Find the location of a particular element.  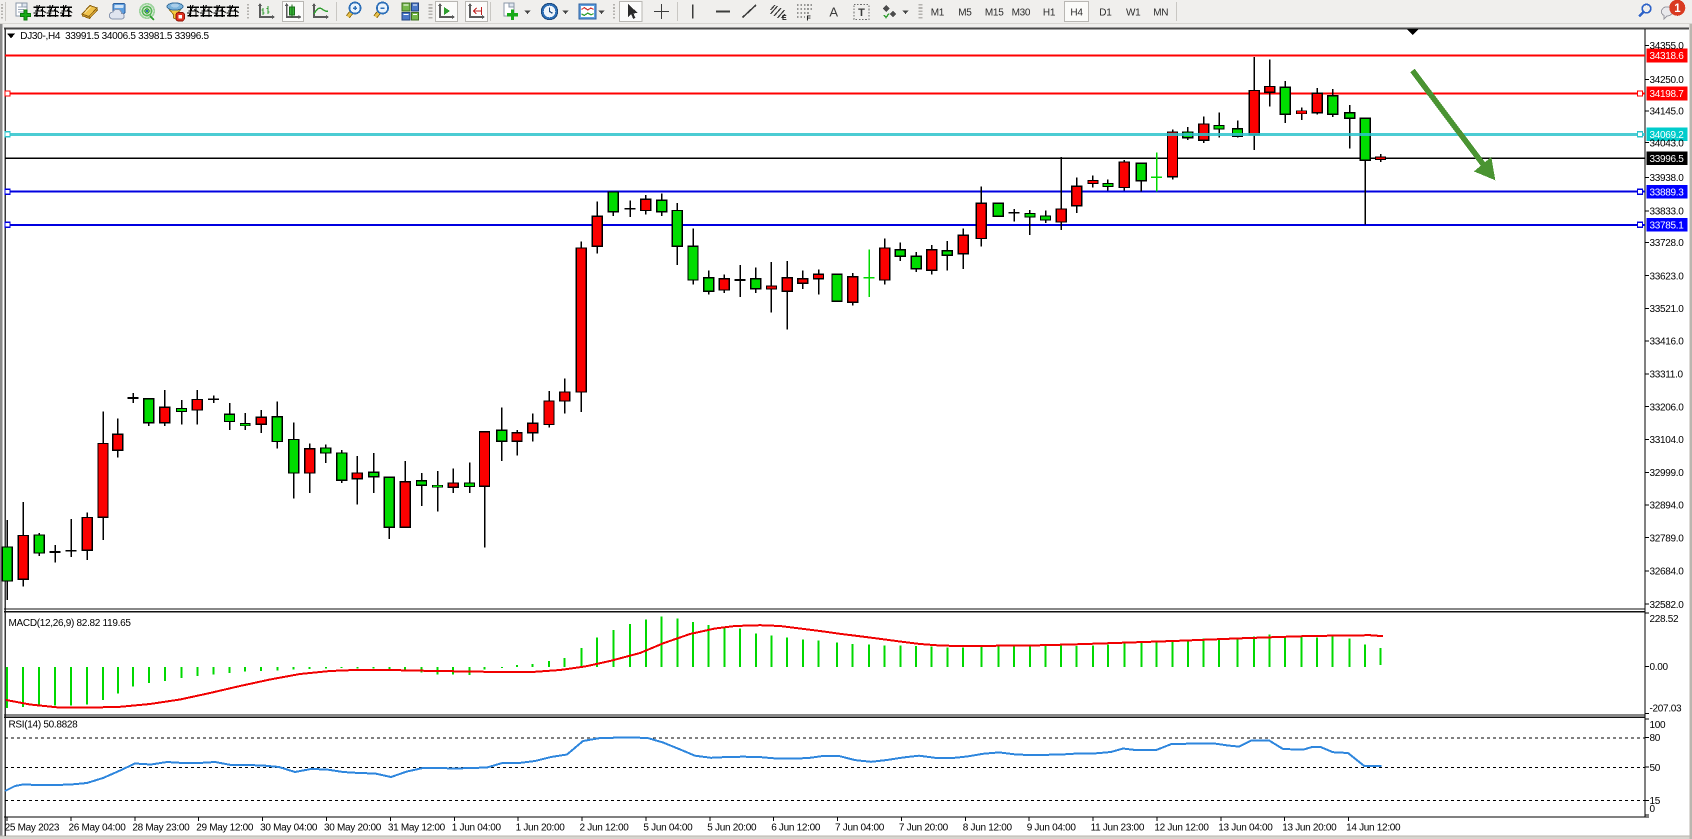

svg-text: 34250.0 is located at coordinates (1667, 80).